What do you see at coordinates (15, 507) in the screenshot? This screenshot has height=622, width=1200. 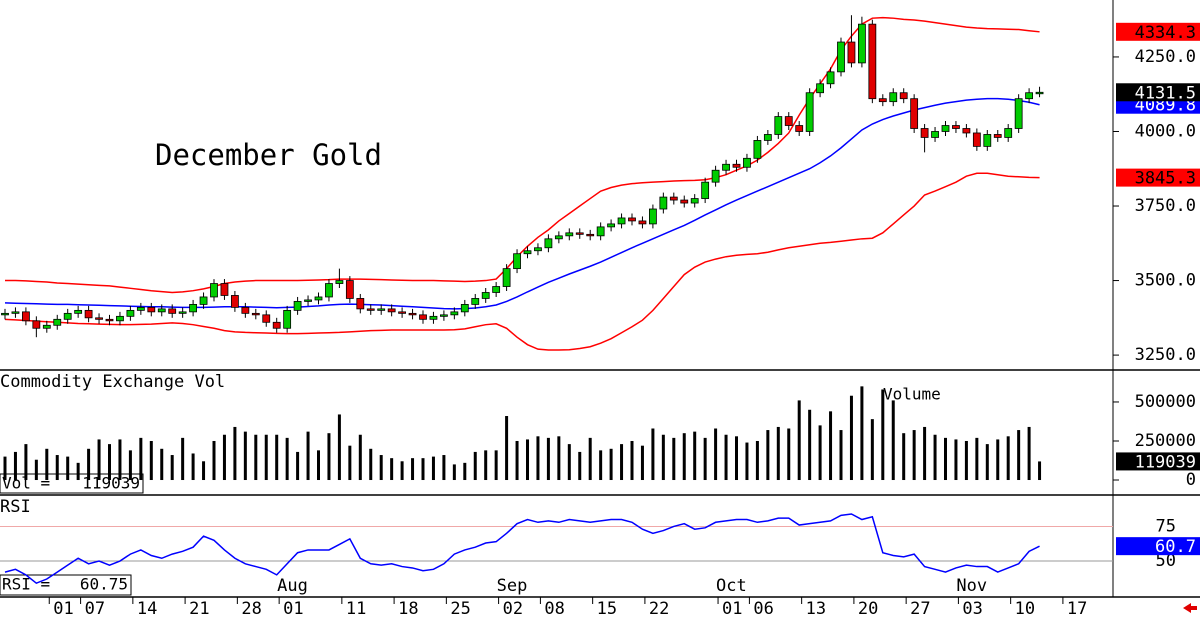 I see `rsi-title: RSI` at bounding box center [15, 507].